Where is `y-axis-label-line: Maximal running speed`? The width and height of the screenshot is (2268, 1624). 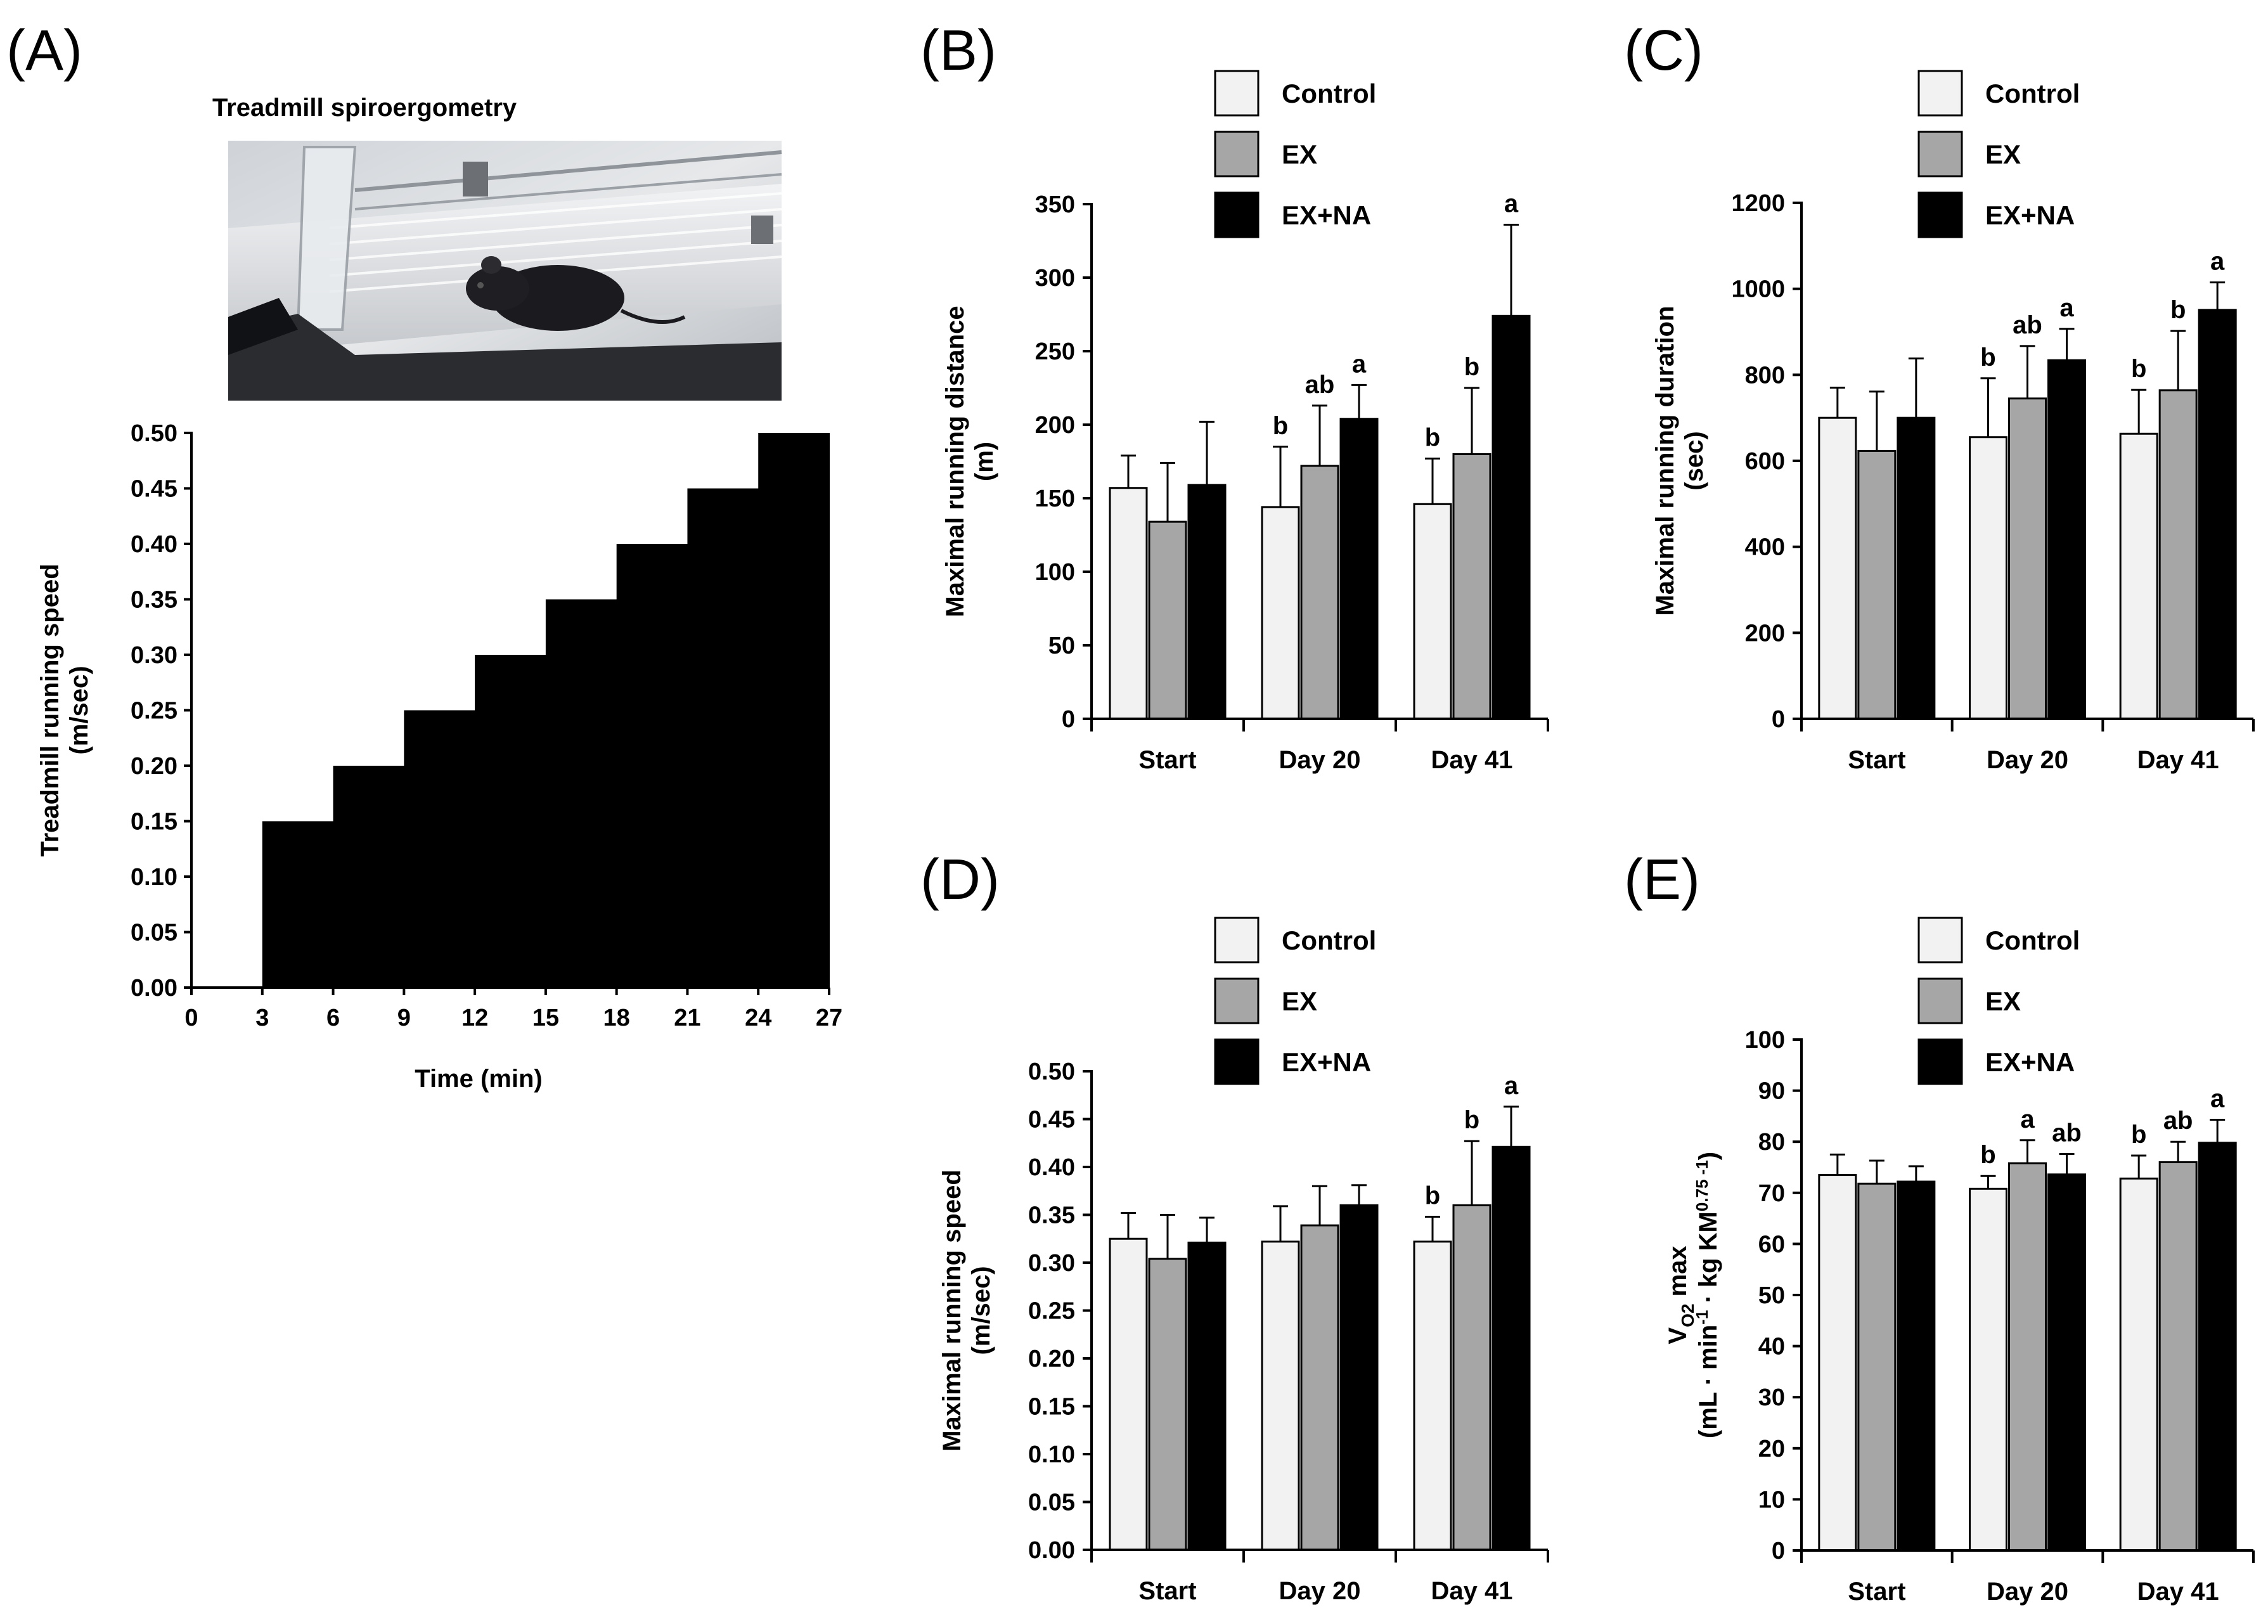
y-axis-label-line: Maximal running speed is located at coordinates (952, 1311).